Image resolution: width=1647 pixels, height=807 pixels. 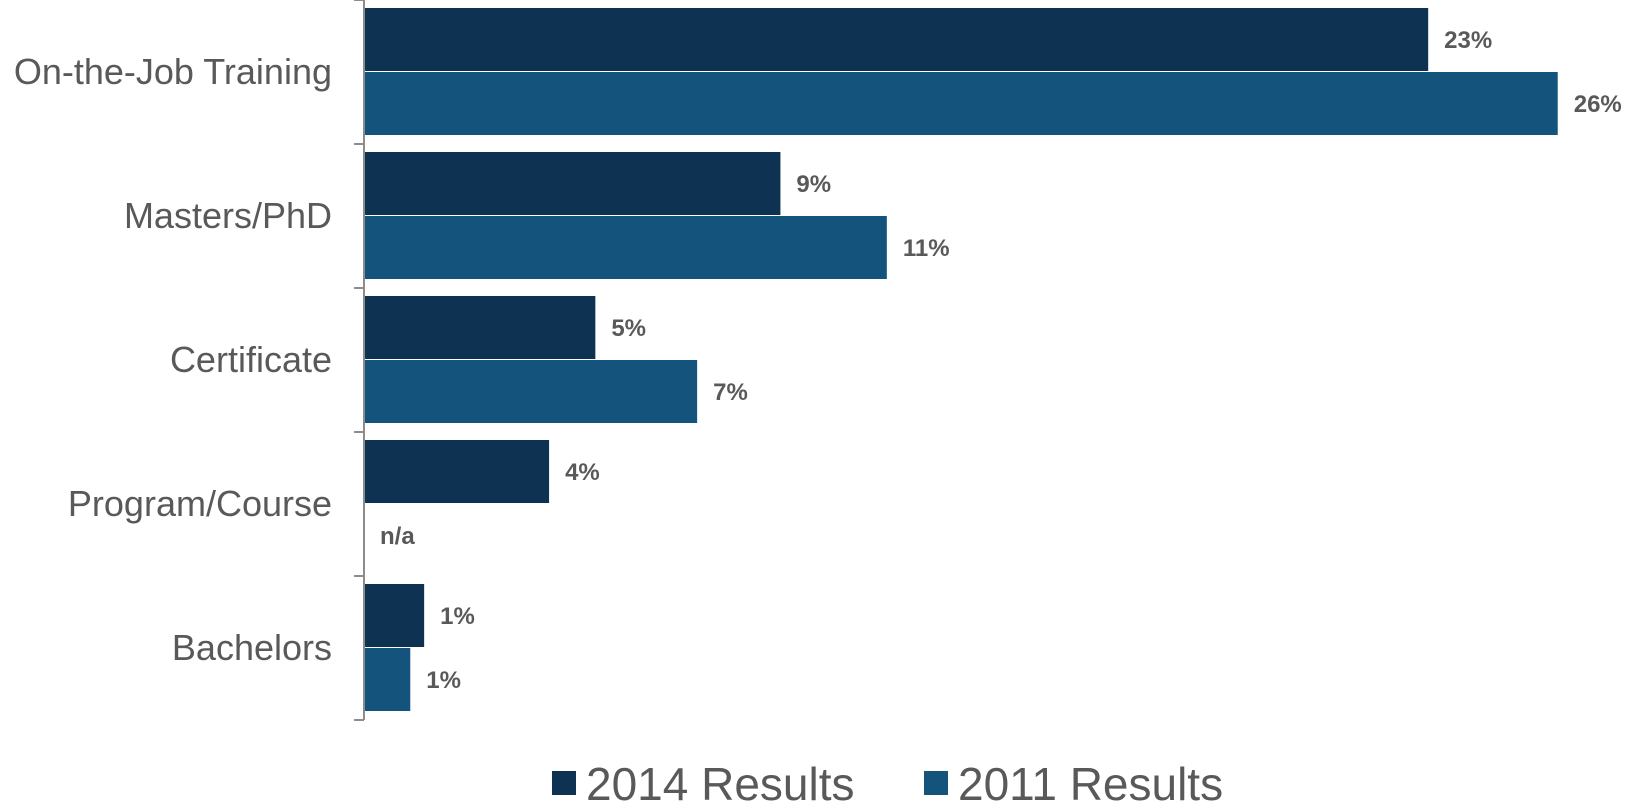 What do you see at coordinates (251, 359) in the screenshot?
I see `category-label: Certificate` at bounding box center [251, 359].